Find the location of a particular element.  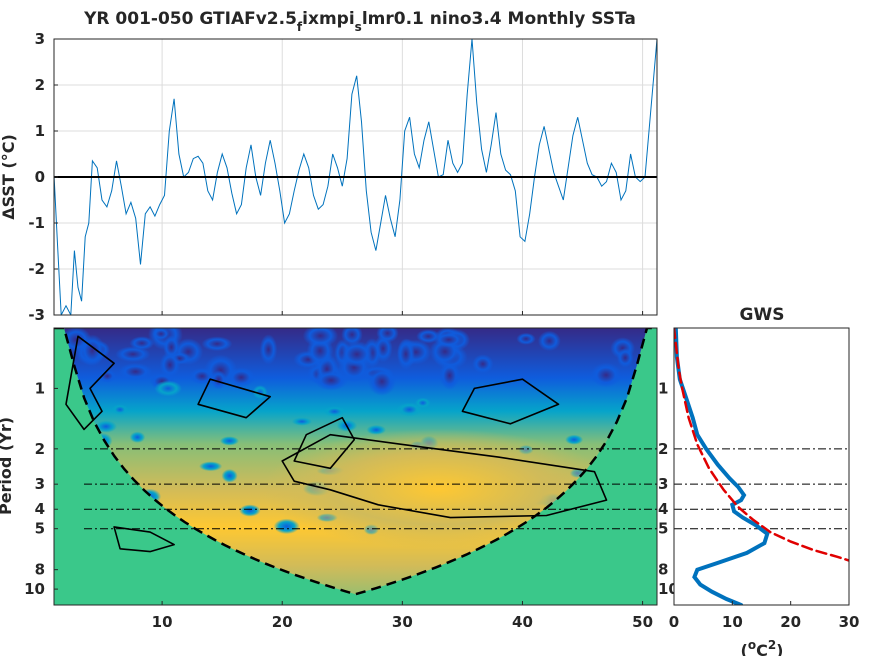

time-tick-label: 20 is located at coordinates (282, 622).